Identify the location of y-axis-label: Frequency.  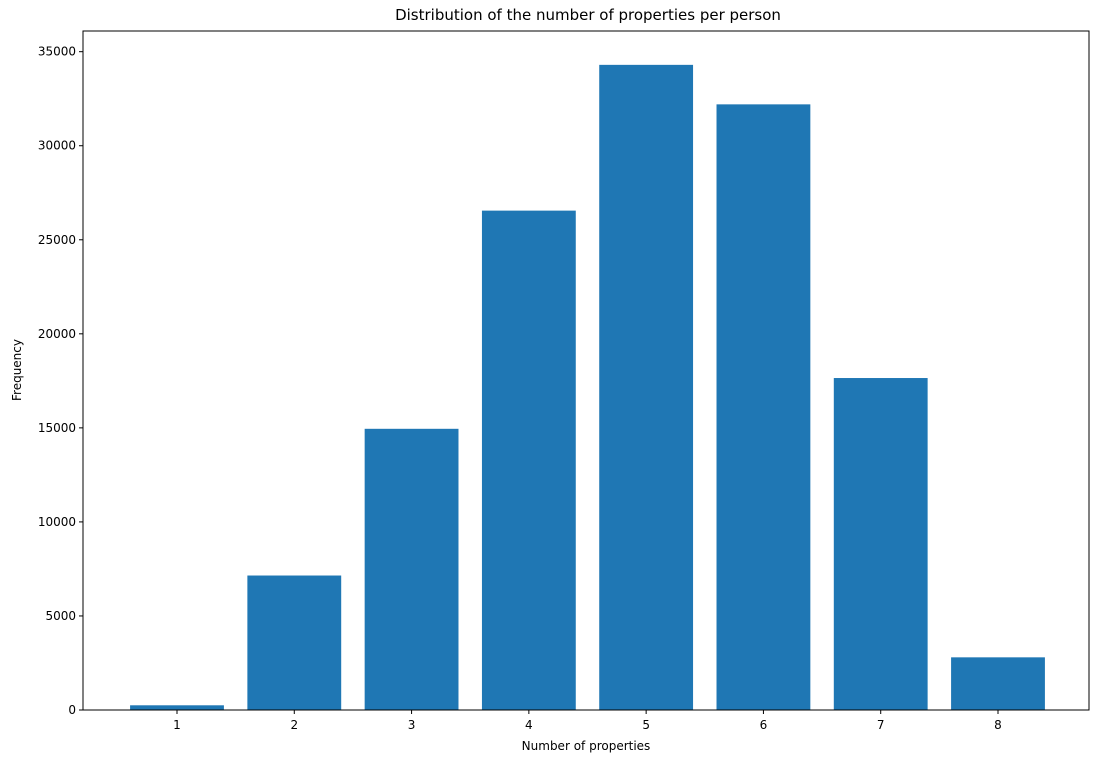
(17, 370).